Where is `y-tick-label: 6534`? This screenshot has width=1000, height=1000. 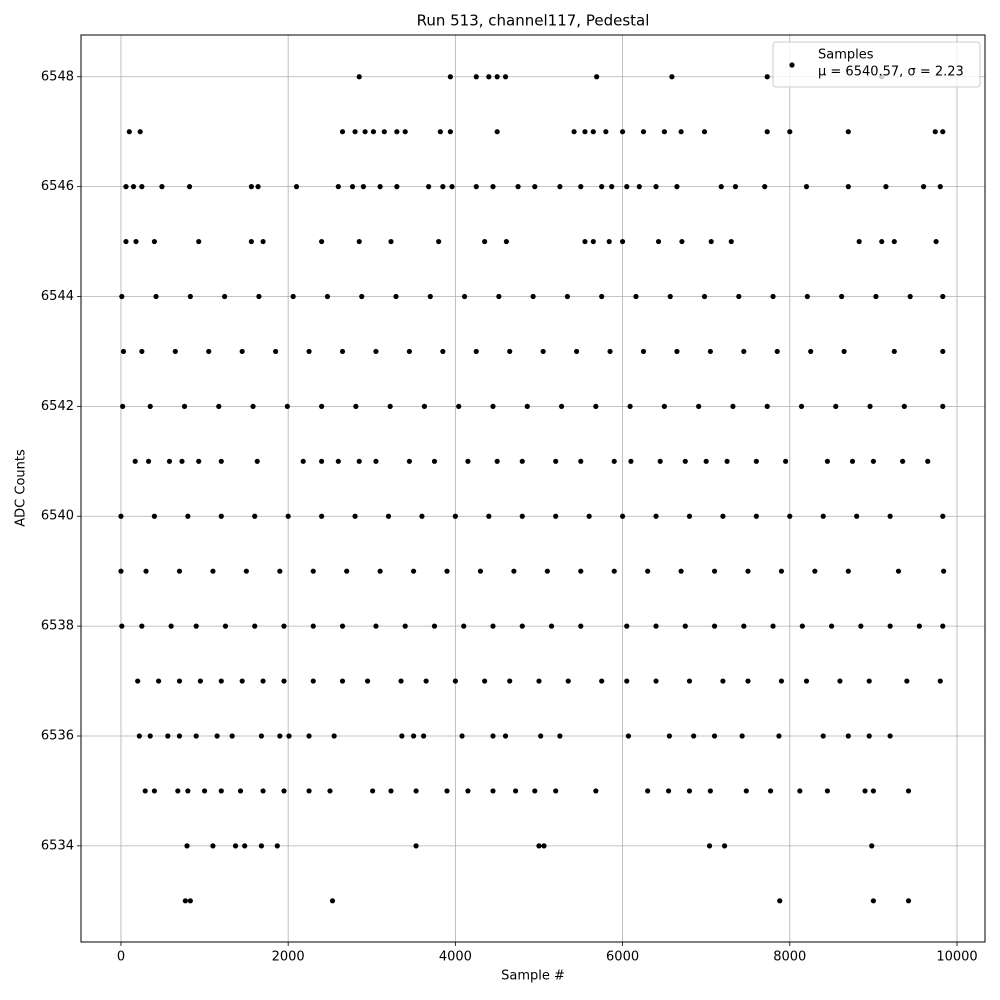
y-tick-label: 6534 is located at coordinates (57, 845).